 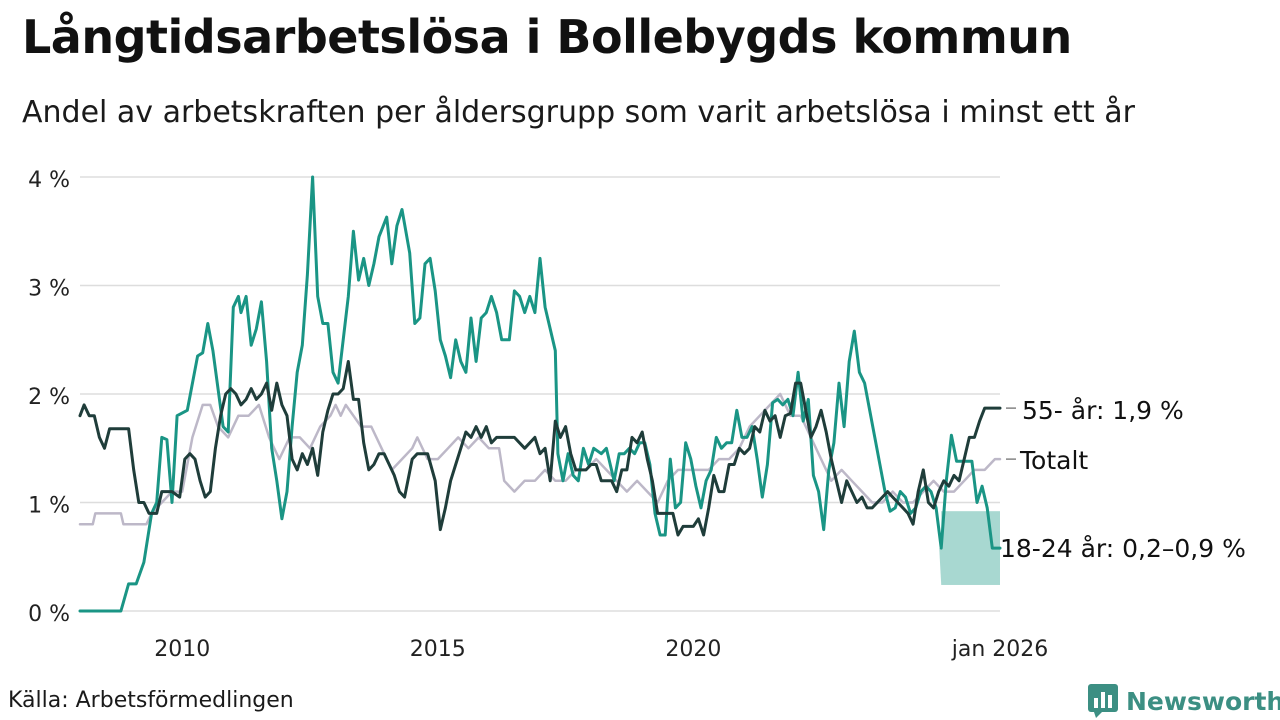 I want to click on end-label-total: Totalt, so click(x=1053, y=460).